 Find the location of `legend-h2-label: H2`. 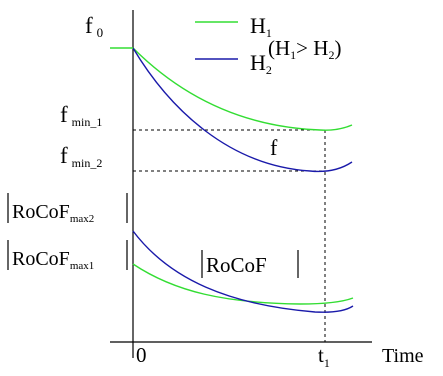

legend-h2-label: H2 is located at coordinates (261, 63).